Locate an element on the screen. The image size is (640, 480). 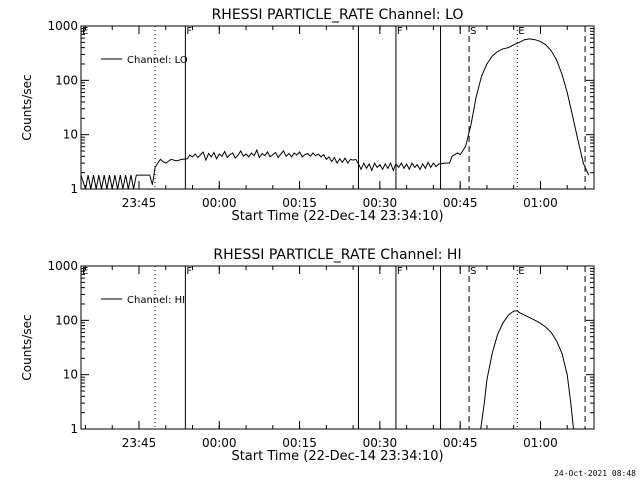
legend-label: Channel: HI is located at coordinates (156, 300).